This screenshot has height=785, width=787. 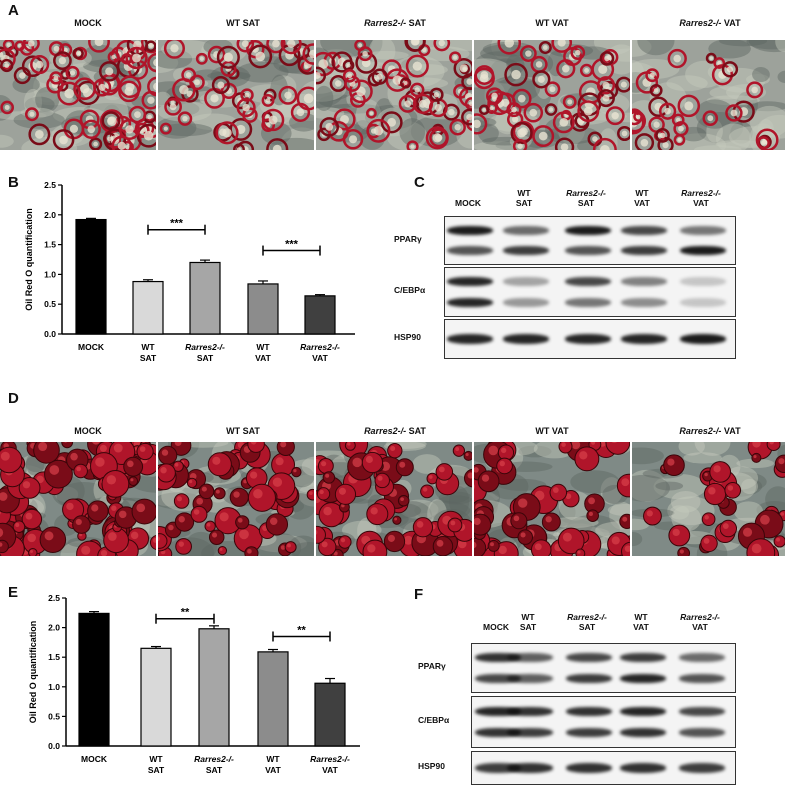 I want to click on x-tick-label: WT, so click(x=148, y=347).